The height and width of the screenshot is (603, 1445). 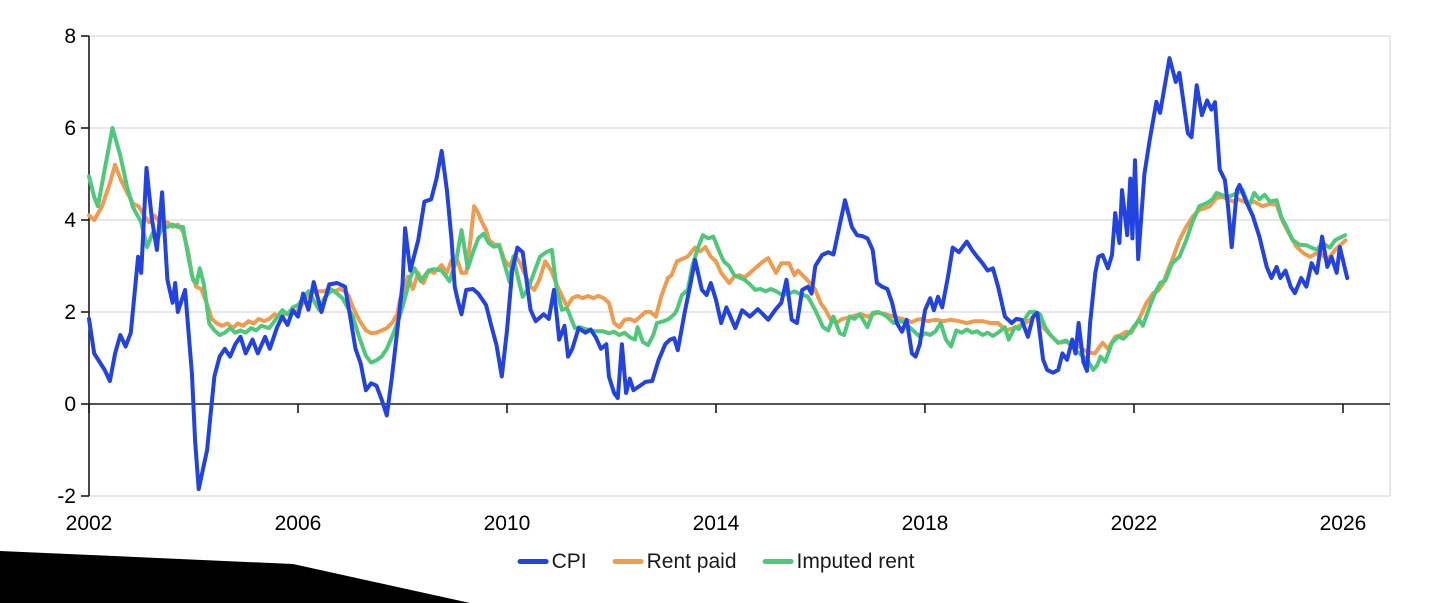 What do you see at coordinates (298, 523) in the screenshot?
I see `x-tick-label-2006: 2006` at bounding box center [298, 523].